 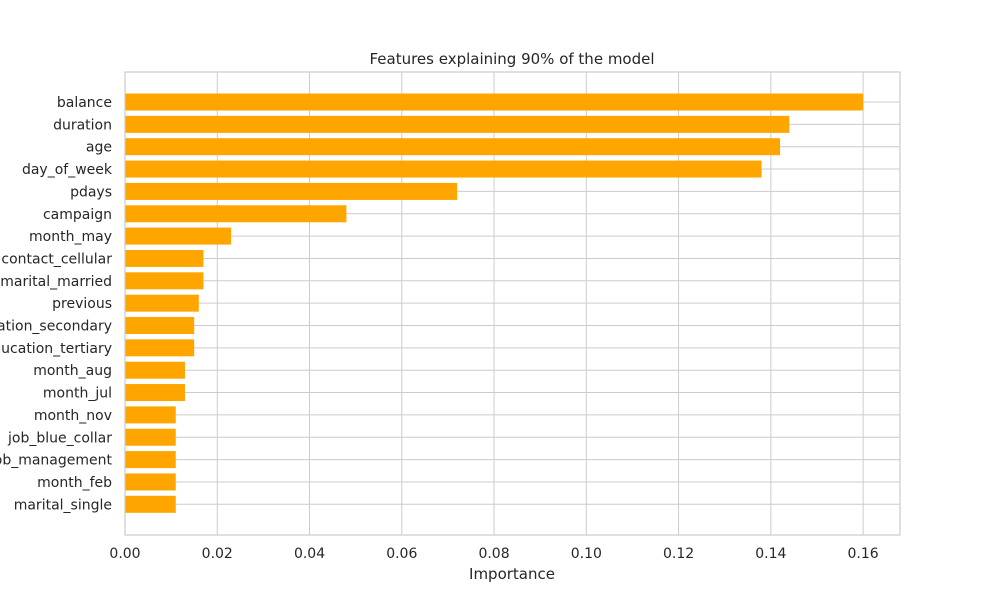 What do you see at coordinates (160, 325) in the screenshot?
I see `bar-education-secondary` at bounding box center [160, 325].